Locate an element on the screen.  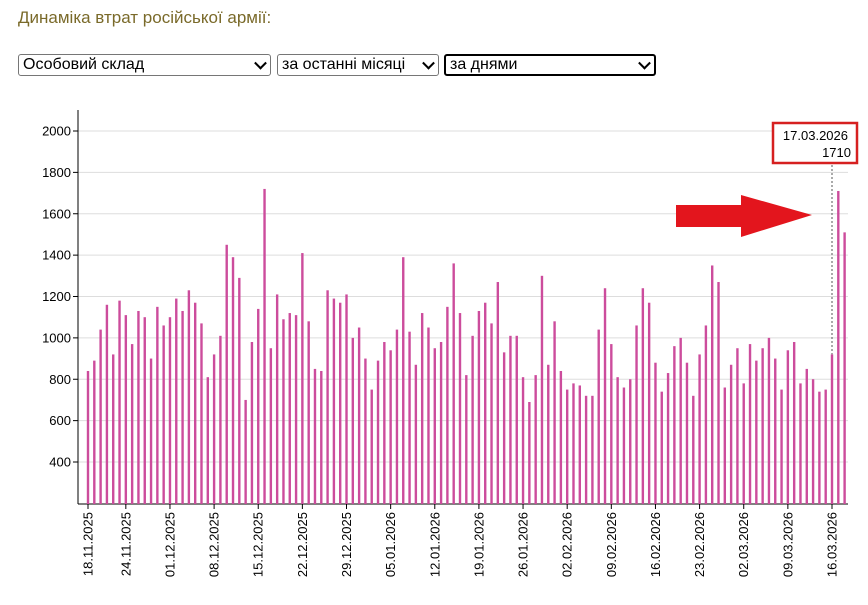
grouping-select: за днями is located at coordinates (550, 65).